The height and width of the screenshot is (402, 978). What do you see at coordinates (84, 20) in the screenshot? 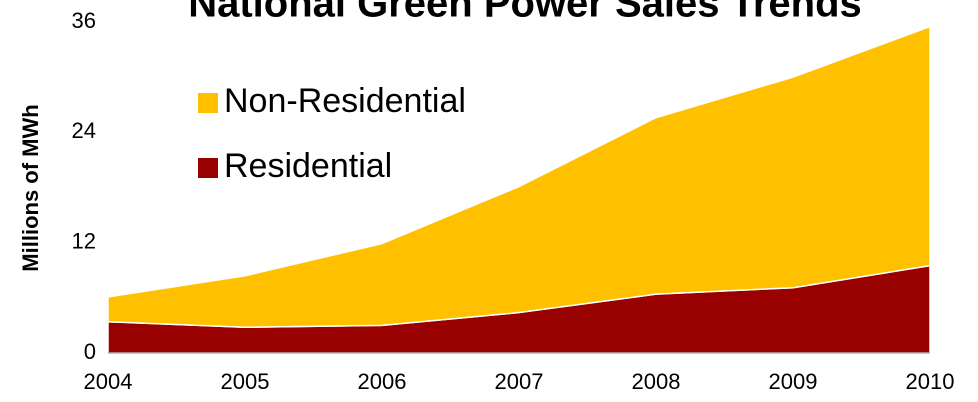
I see `y-tick-label: 36` at bounding box center [84, 20].